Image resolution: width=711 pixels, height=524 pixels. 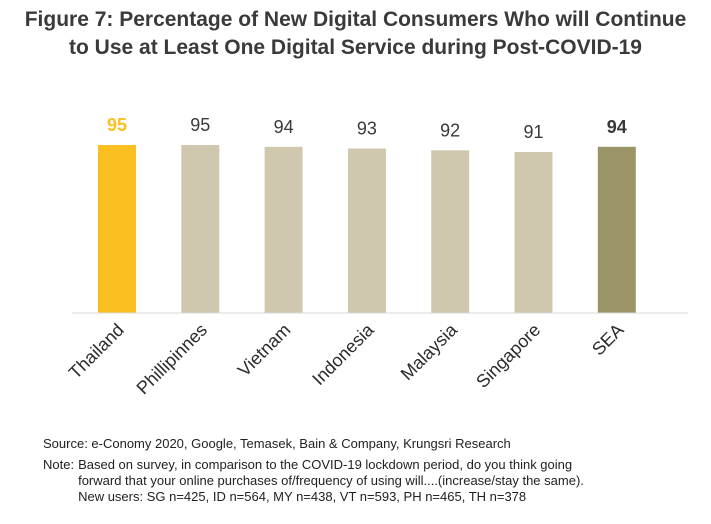 I want to click on bar-singapore, so click(x=533, y=232).